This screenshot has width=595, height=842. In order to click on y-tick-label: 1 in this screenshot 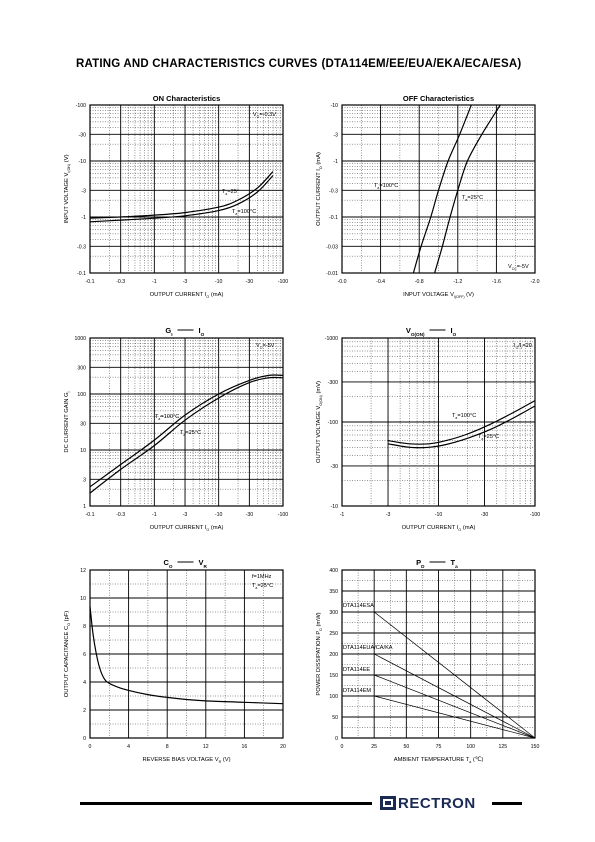, I will do `click(84, 507)`.